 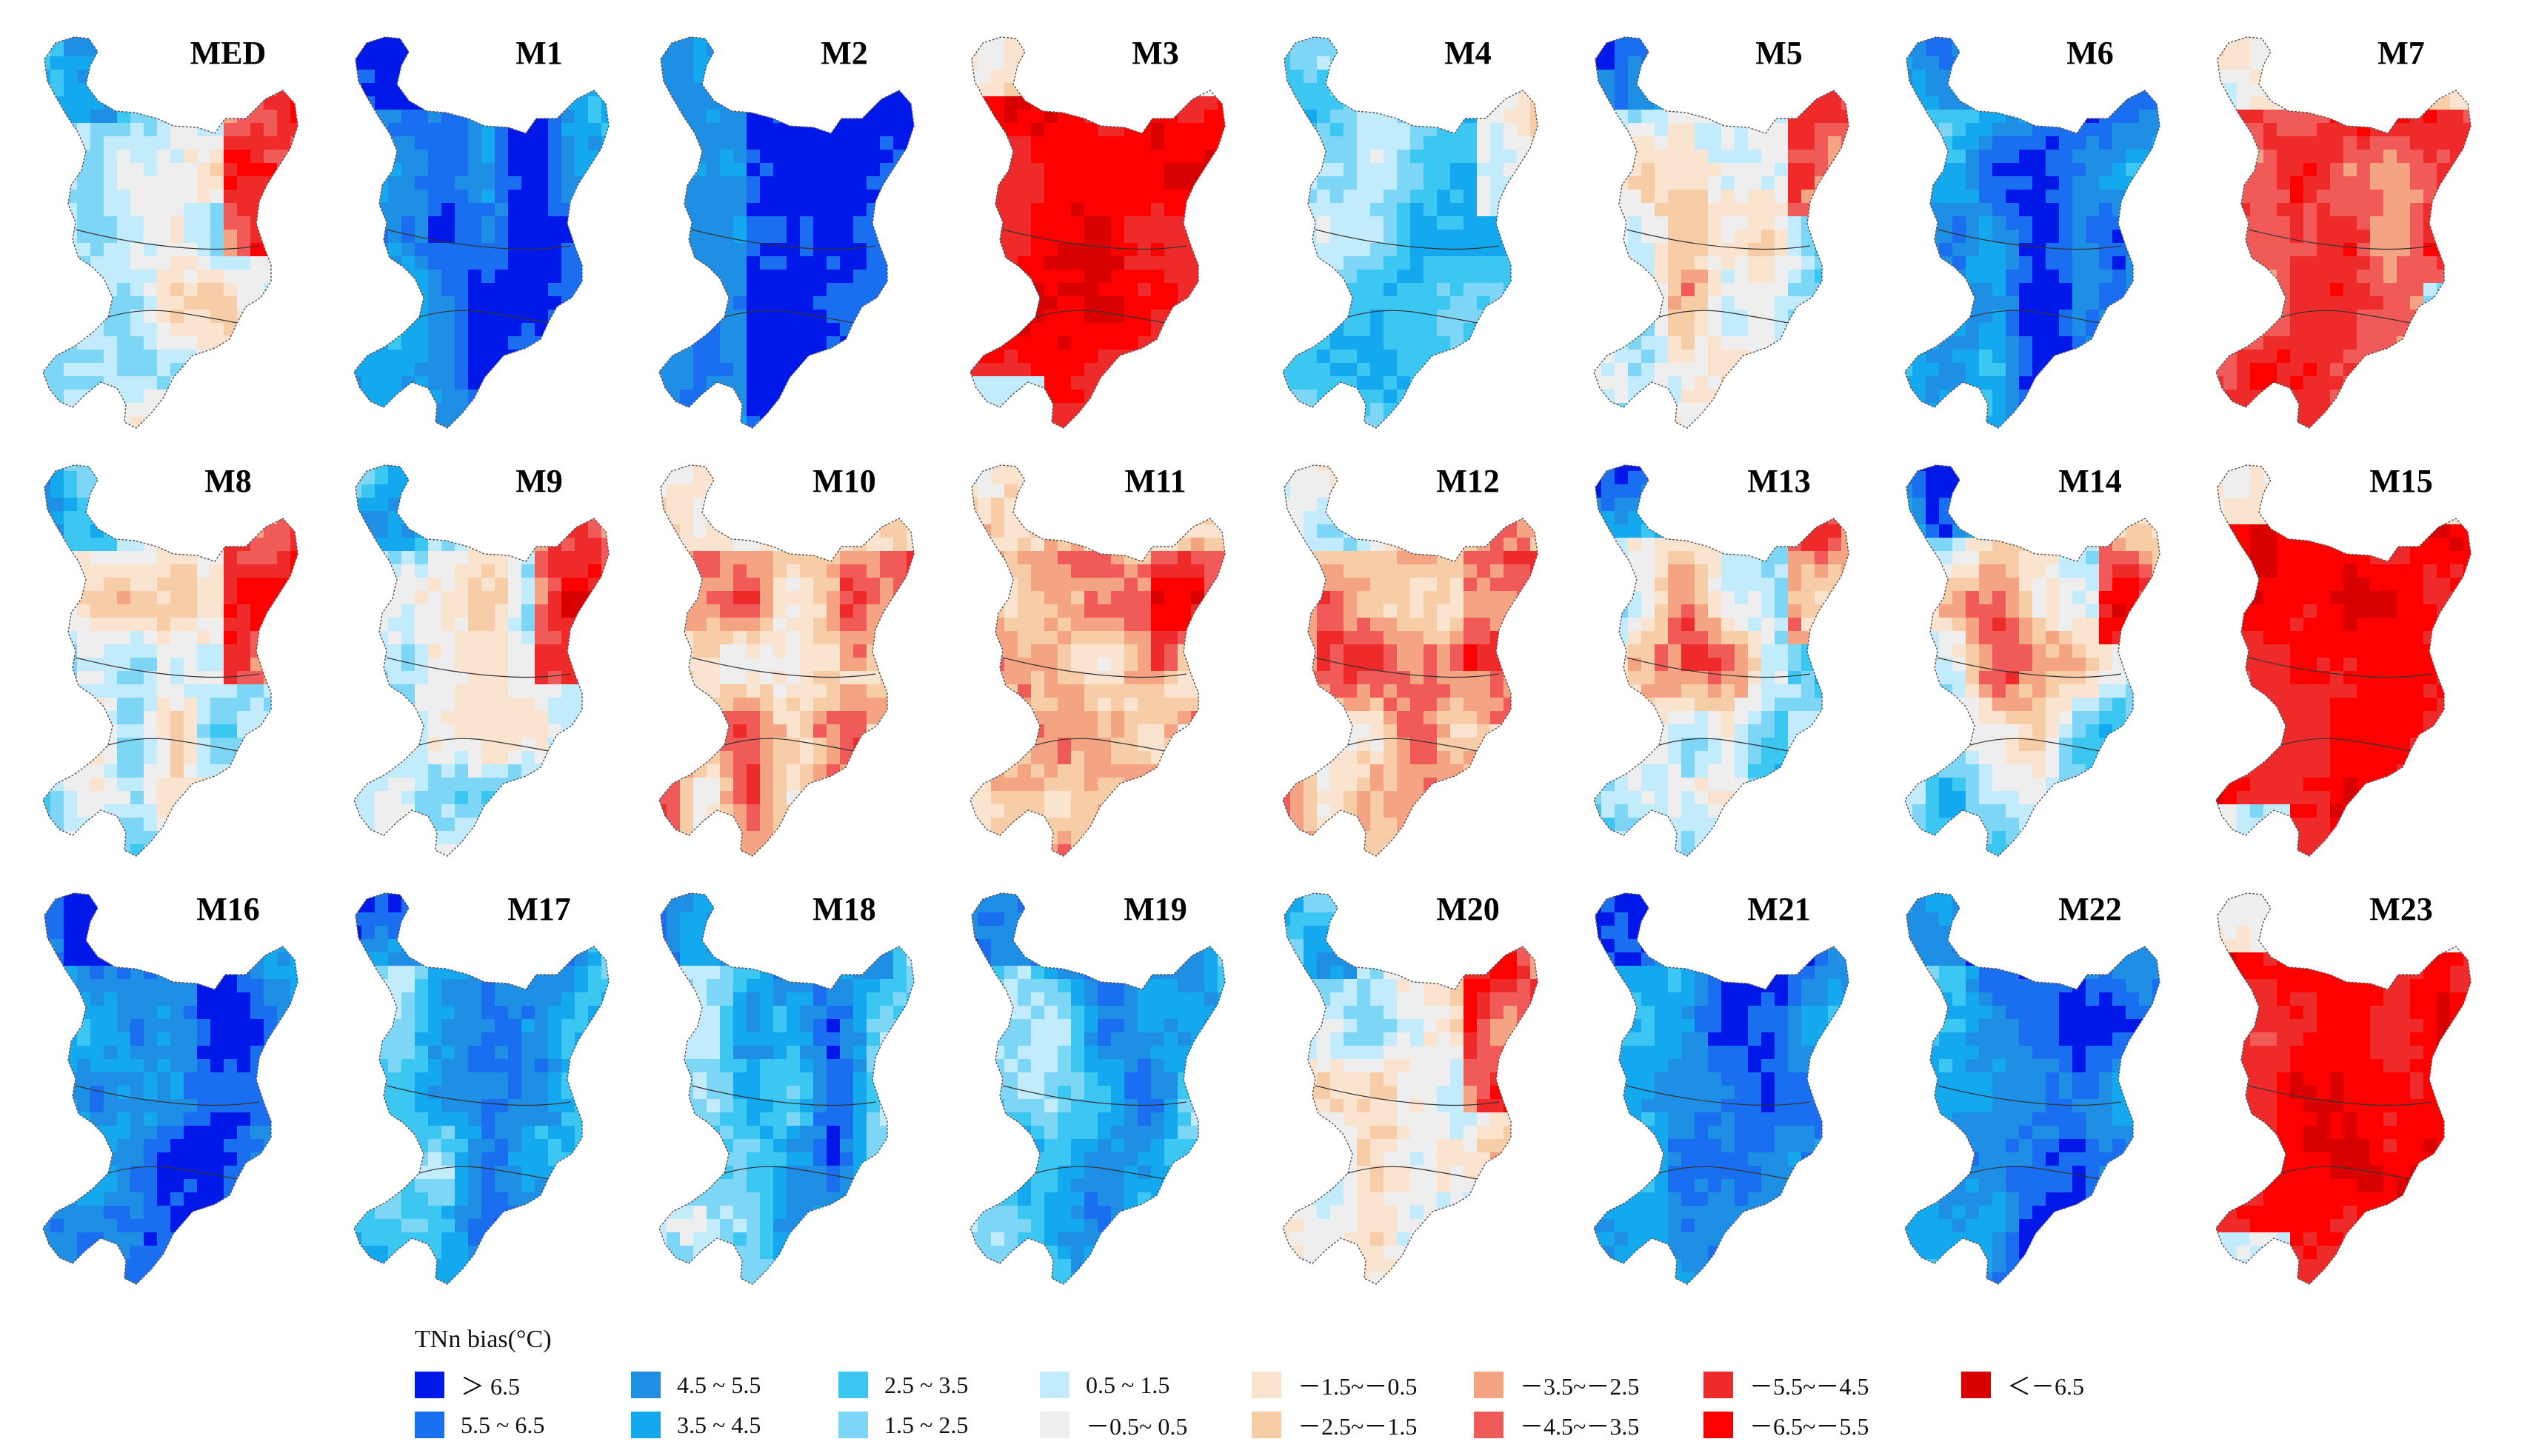 I want to click on legend-label: ＜－6.5, so click(x=2046, y=1386).